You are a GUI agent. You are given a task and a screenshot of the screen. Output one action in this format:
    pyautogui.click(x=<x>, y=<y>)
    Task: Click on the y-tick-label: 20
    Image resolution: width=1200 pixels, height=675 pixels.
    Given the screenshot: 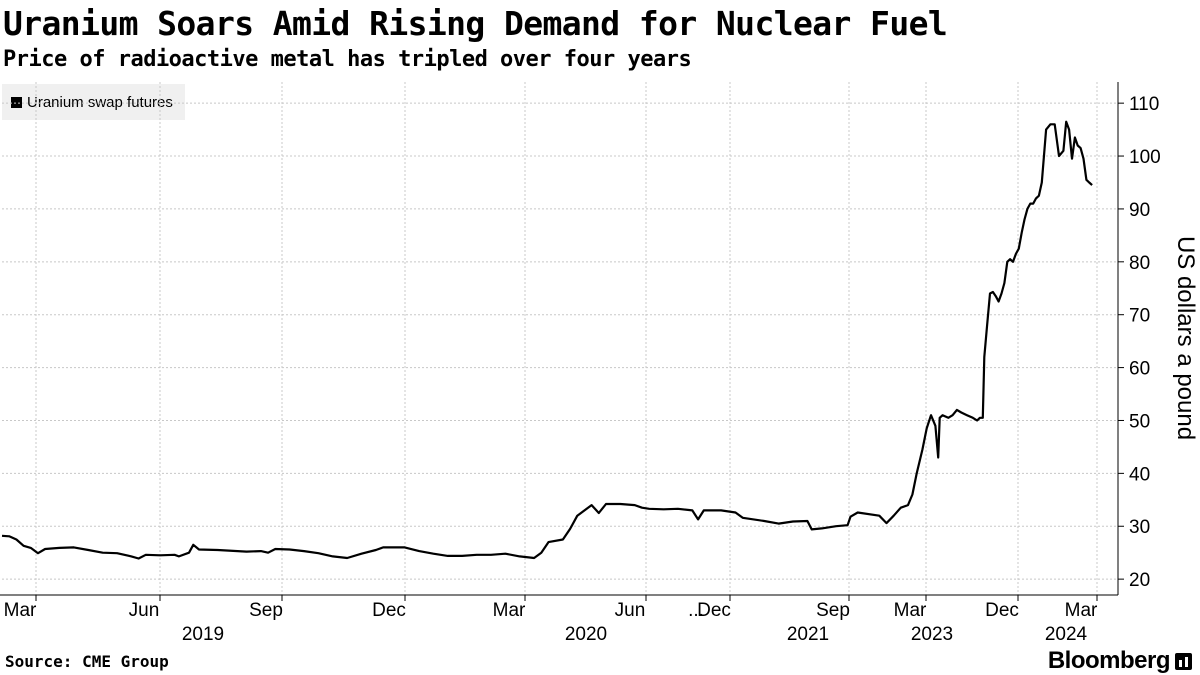 What is the action you would take?
    pyautogui.click(x=1139, y=580)
    